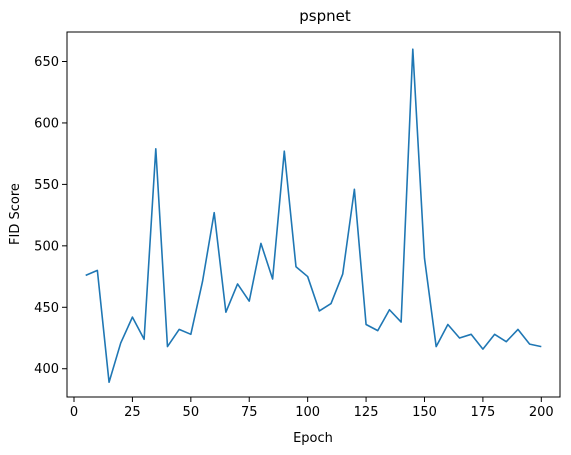  I want to click on x-tick-label: 25, so click(132, 412).